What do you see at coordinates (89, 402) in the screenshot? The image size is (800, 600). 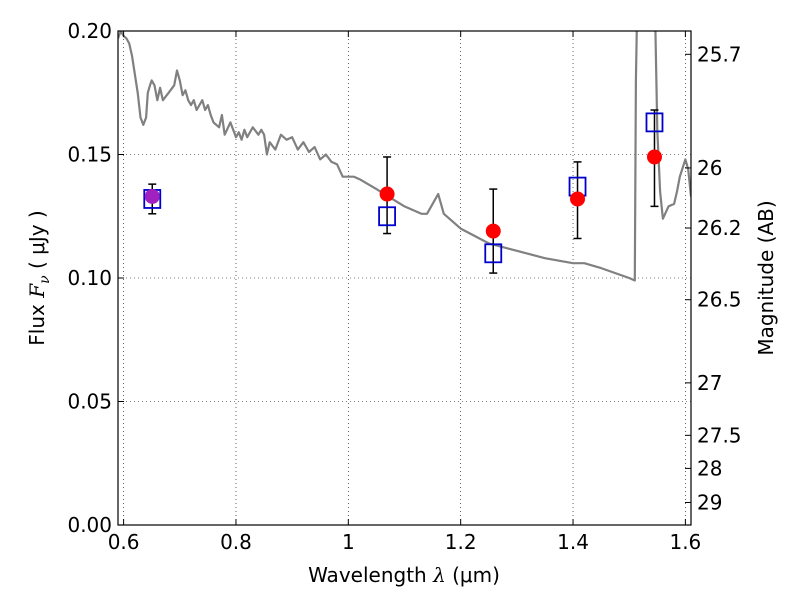 I see `y-tick-label: 0.05` at bounding box center [89, 402].